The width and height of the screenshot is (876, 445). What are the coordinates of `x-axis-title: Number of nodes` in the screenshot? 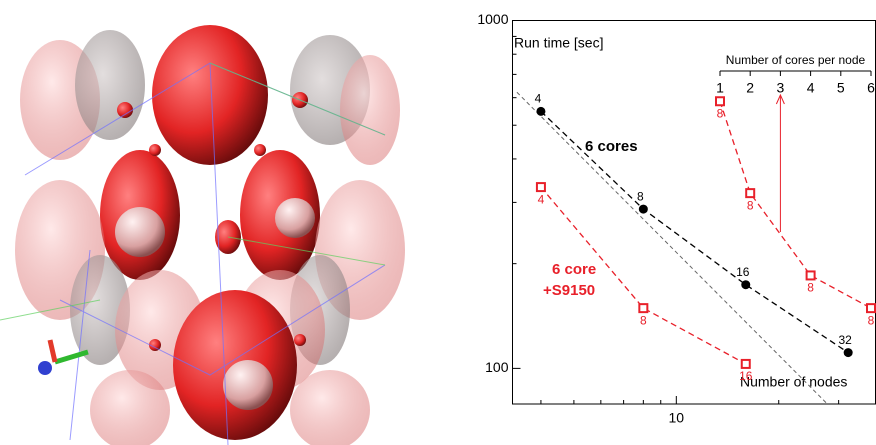 It's located at (793, 382).